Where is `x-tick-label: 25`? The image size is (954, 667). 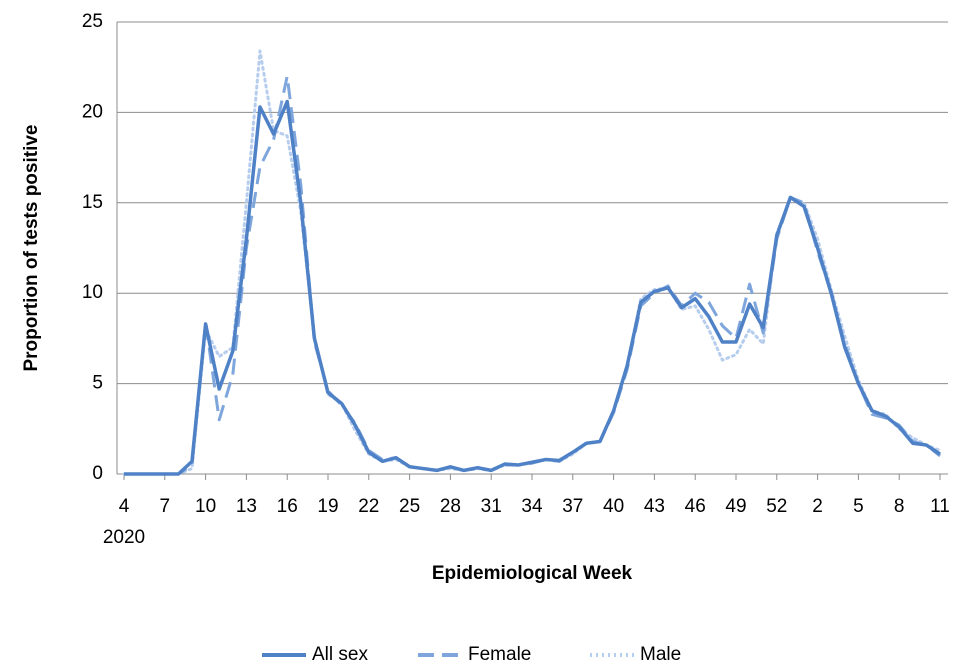 x-tick-label: 25 is located at coordinates (409, 506).